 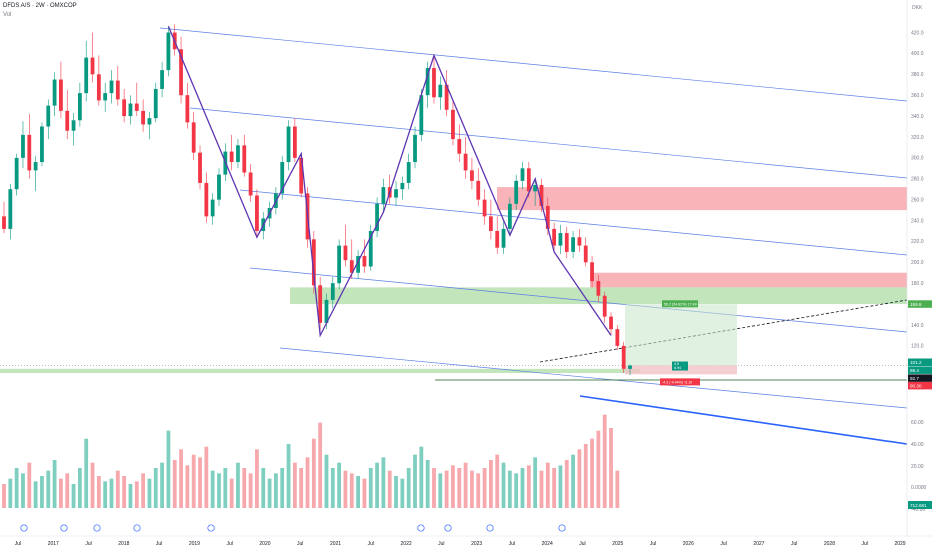 I want to click on price-tick-label: 340.0, so click(x=917, y=117).